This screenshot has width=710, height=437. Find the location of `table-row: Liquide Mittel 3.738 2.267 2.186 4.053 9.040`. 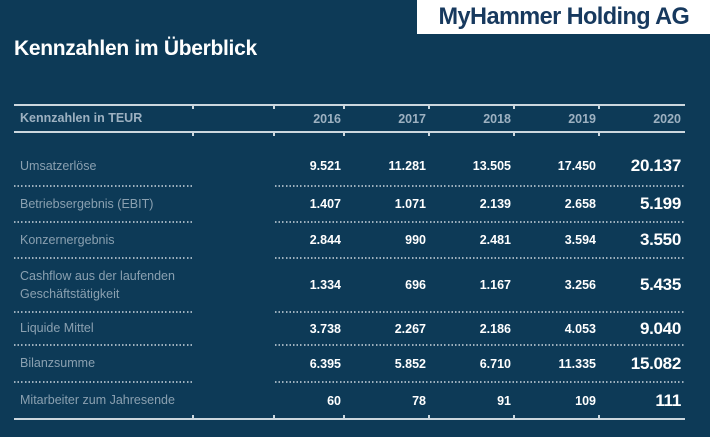

table-row: Liquide Mittel 3.738 2.267 2.186 4.053 9.040 is located at coordinates (349, 328).